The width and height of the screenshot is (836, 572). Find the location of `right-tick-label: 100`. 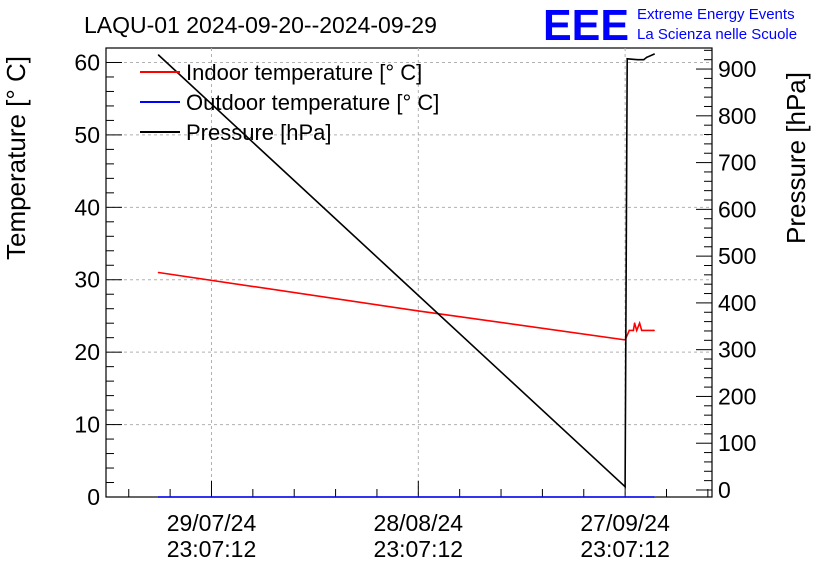

right-tick-label: 100 is located at coordinates (737, 443).